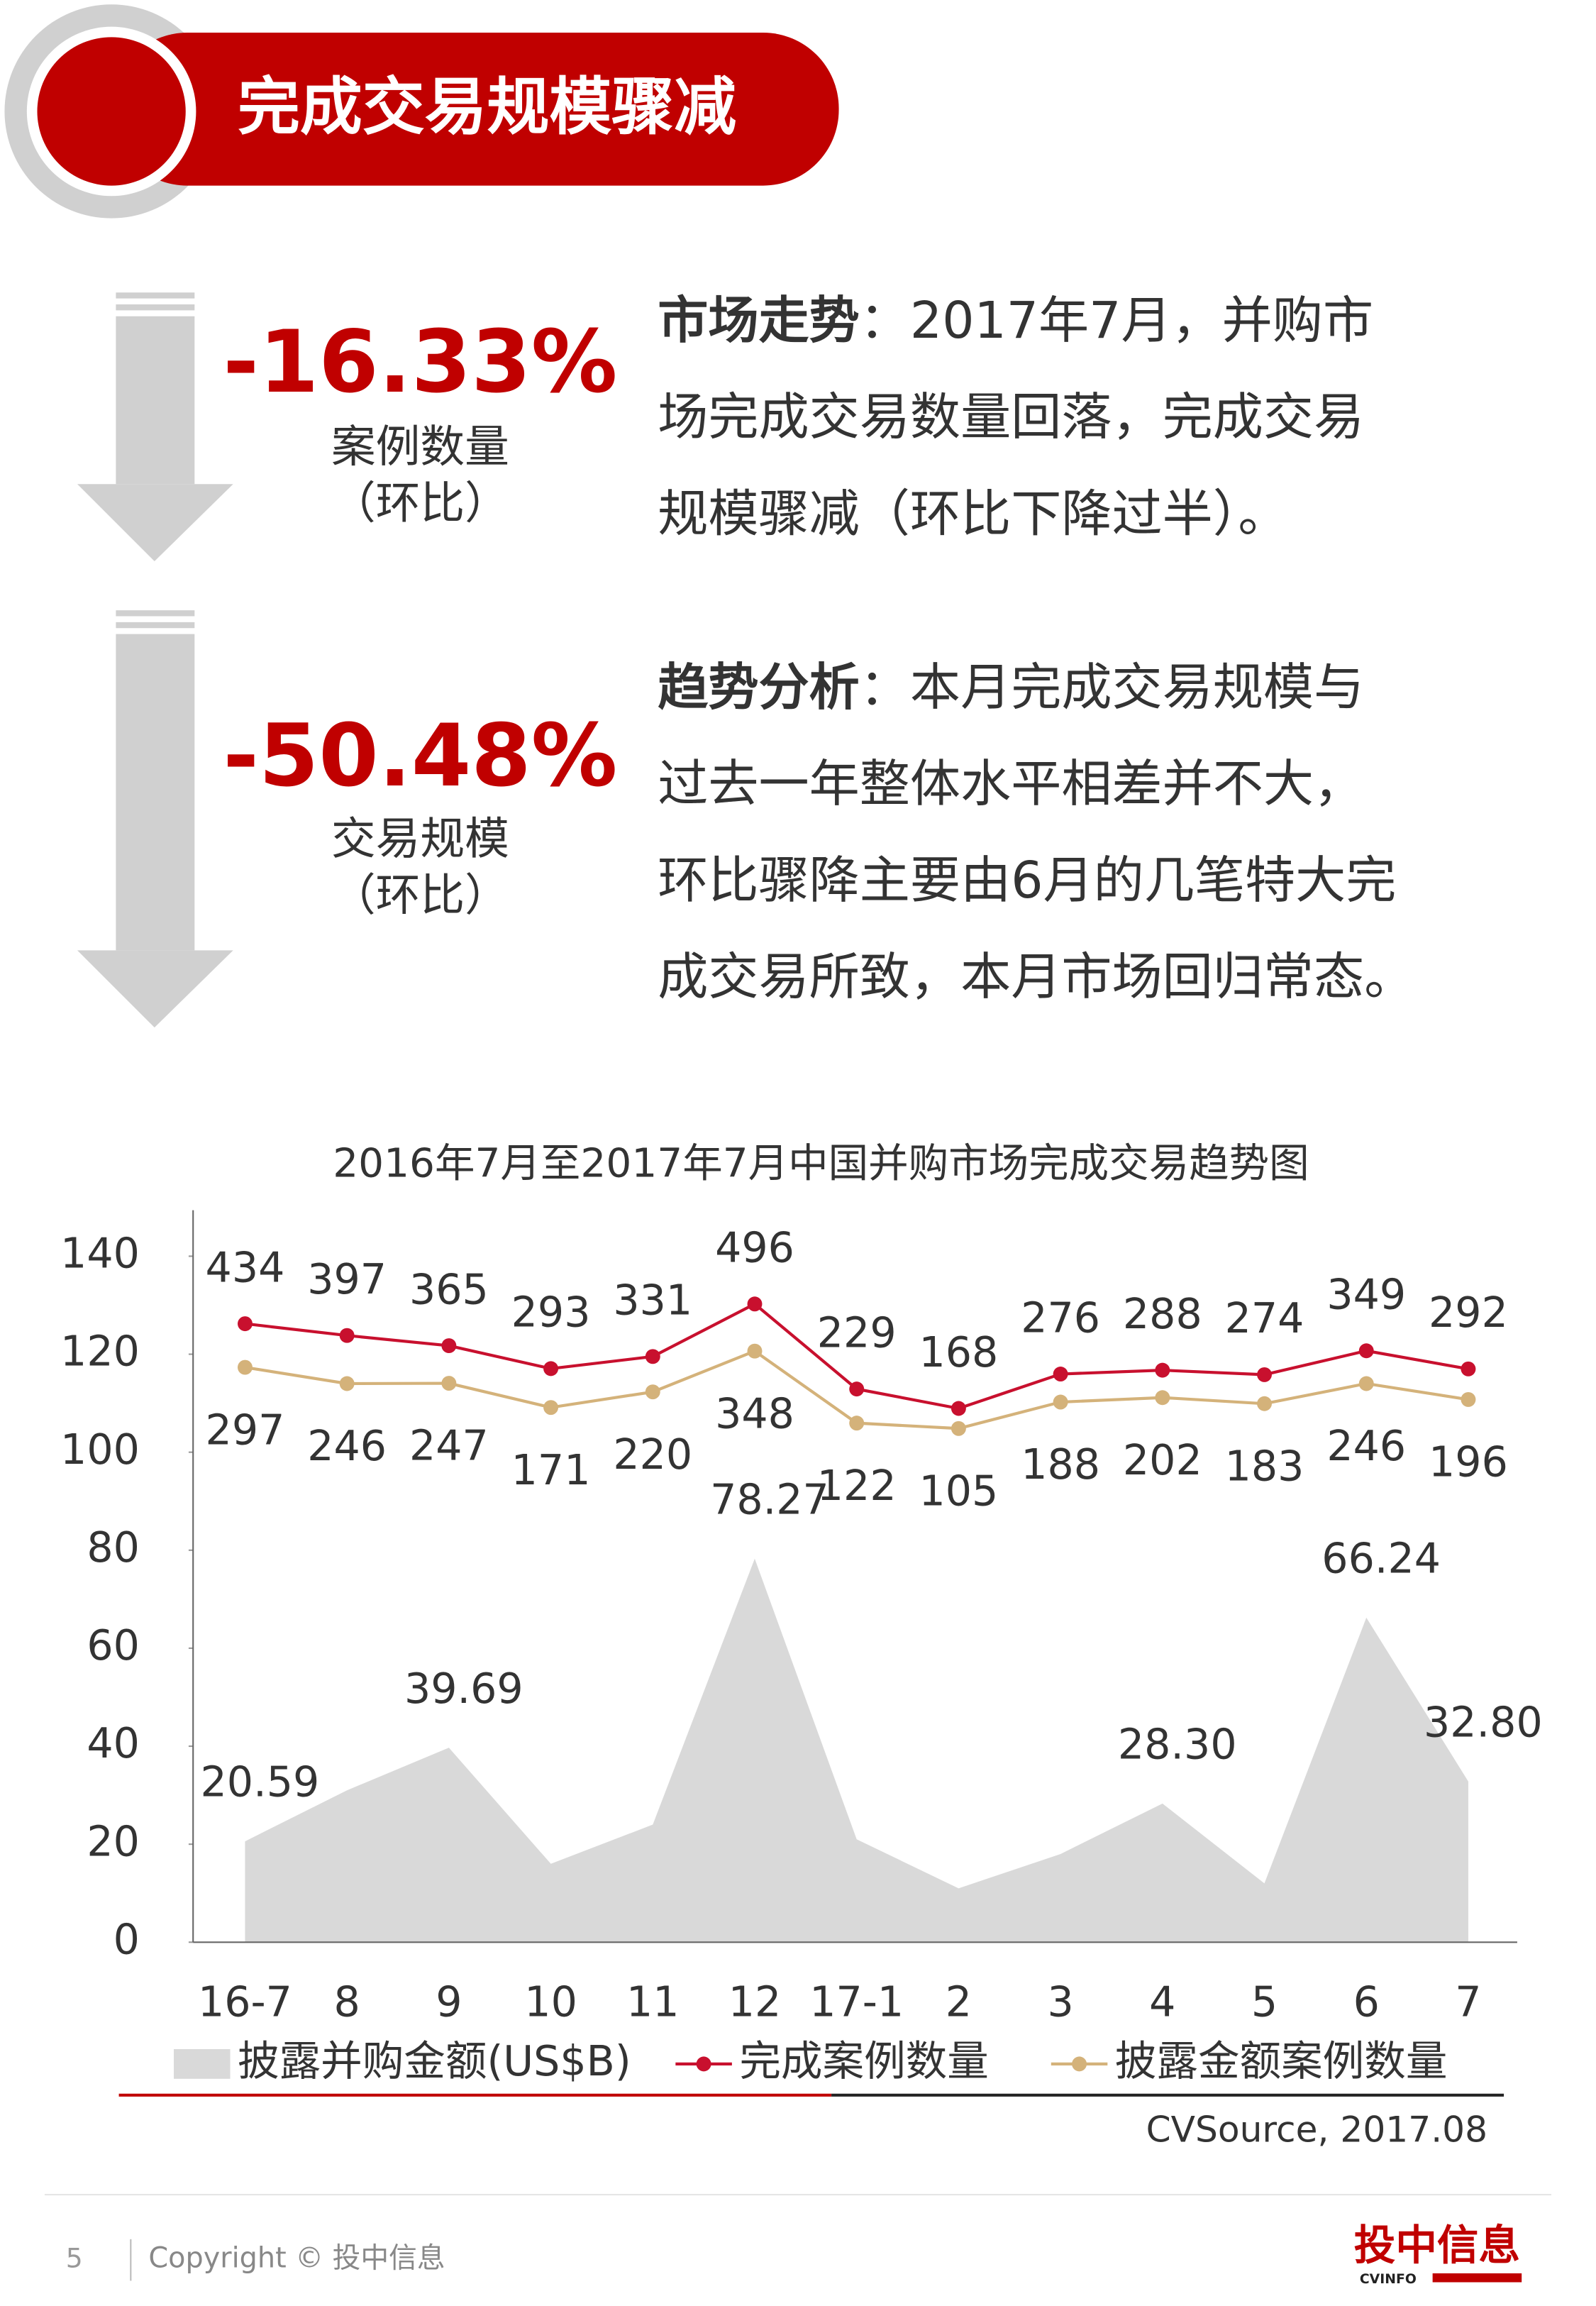 The image size is (1596, 2306). I want to click on data-label: 32.80, so click(1484, 1722).